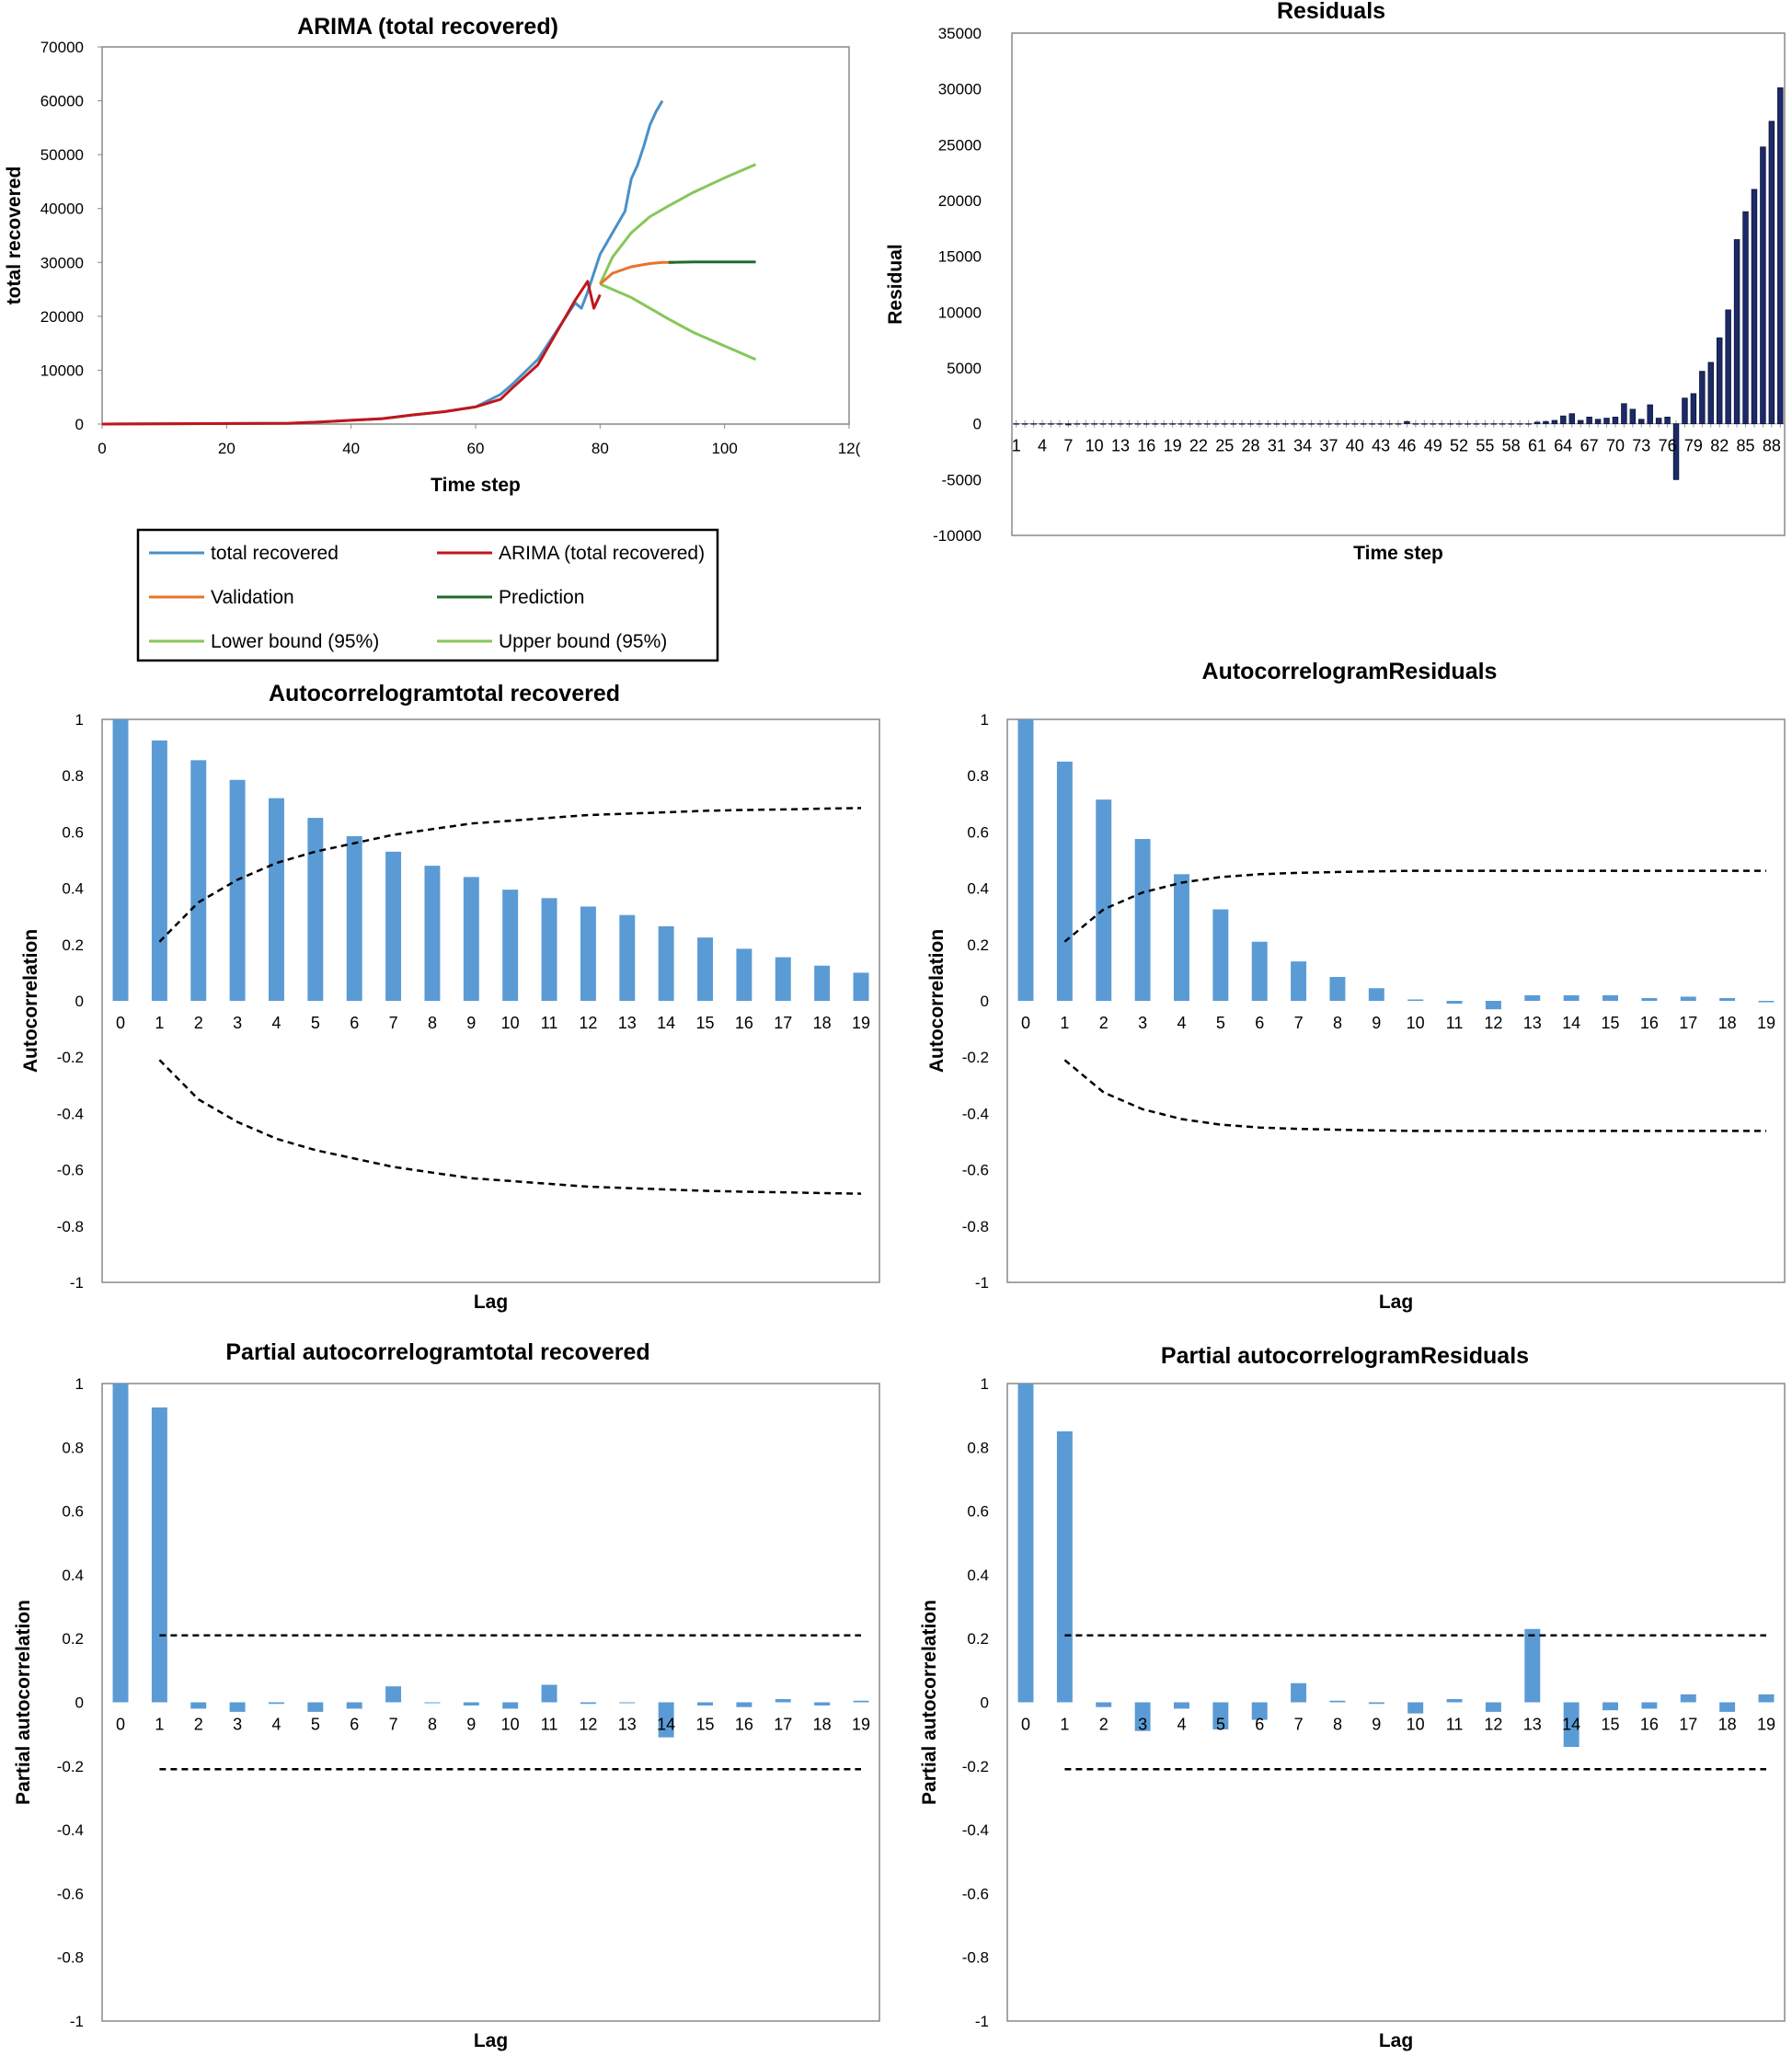  I want to click on pacf-resid-ytick-label: 1, so click(985, 1384).